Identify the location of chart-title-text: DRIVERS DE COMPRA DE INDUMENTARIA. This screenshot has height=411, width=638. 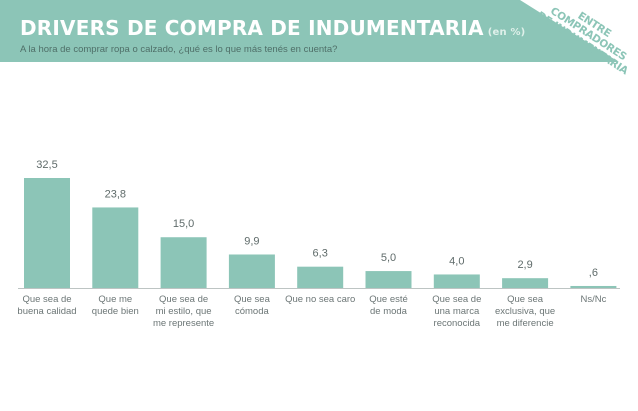
(252, 28).